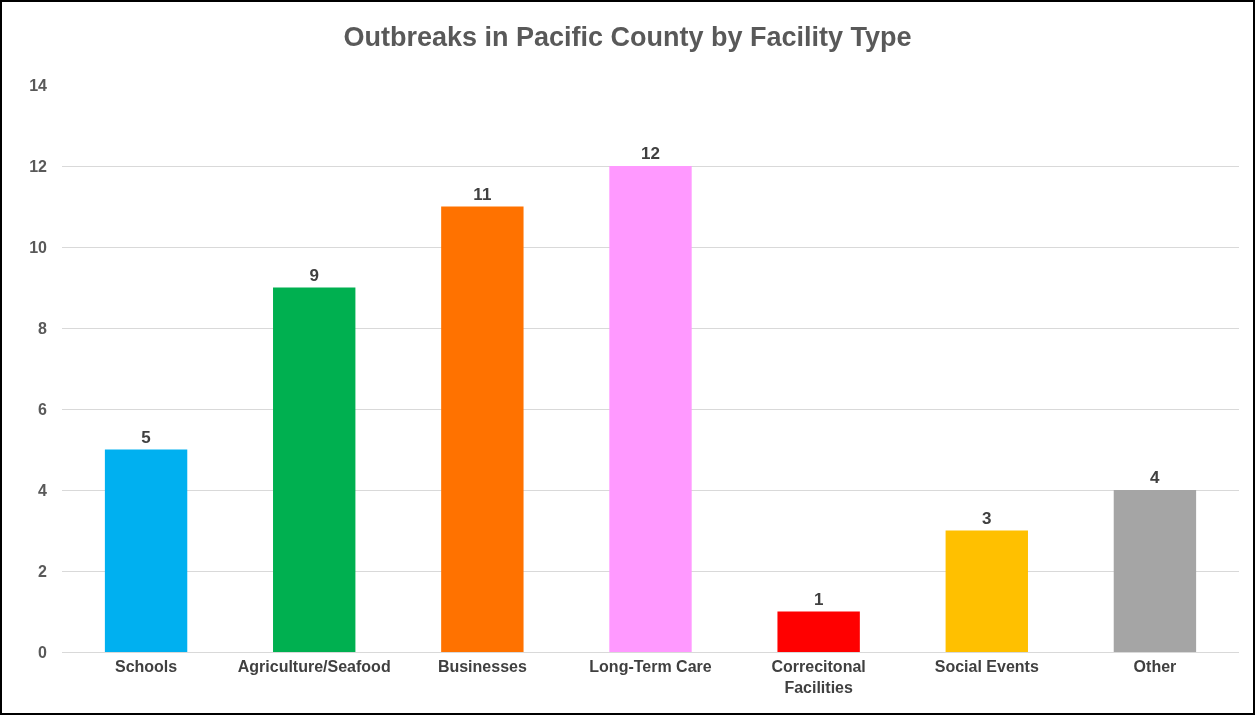  What do you see at coordinates (1155, 667) in the screenshot?
I see `x-tick-label: Other` at bounding box center [1155, 667].